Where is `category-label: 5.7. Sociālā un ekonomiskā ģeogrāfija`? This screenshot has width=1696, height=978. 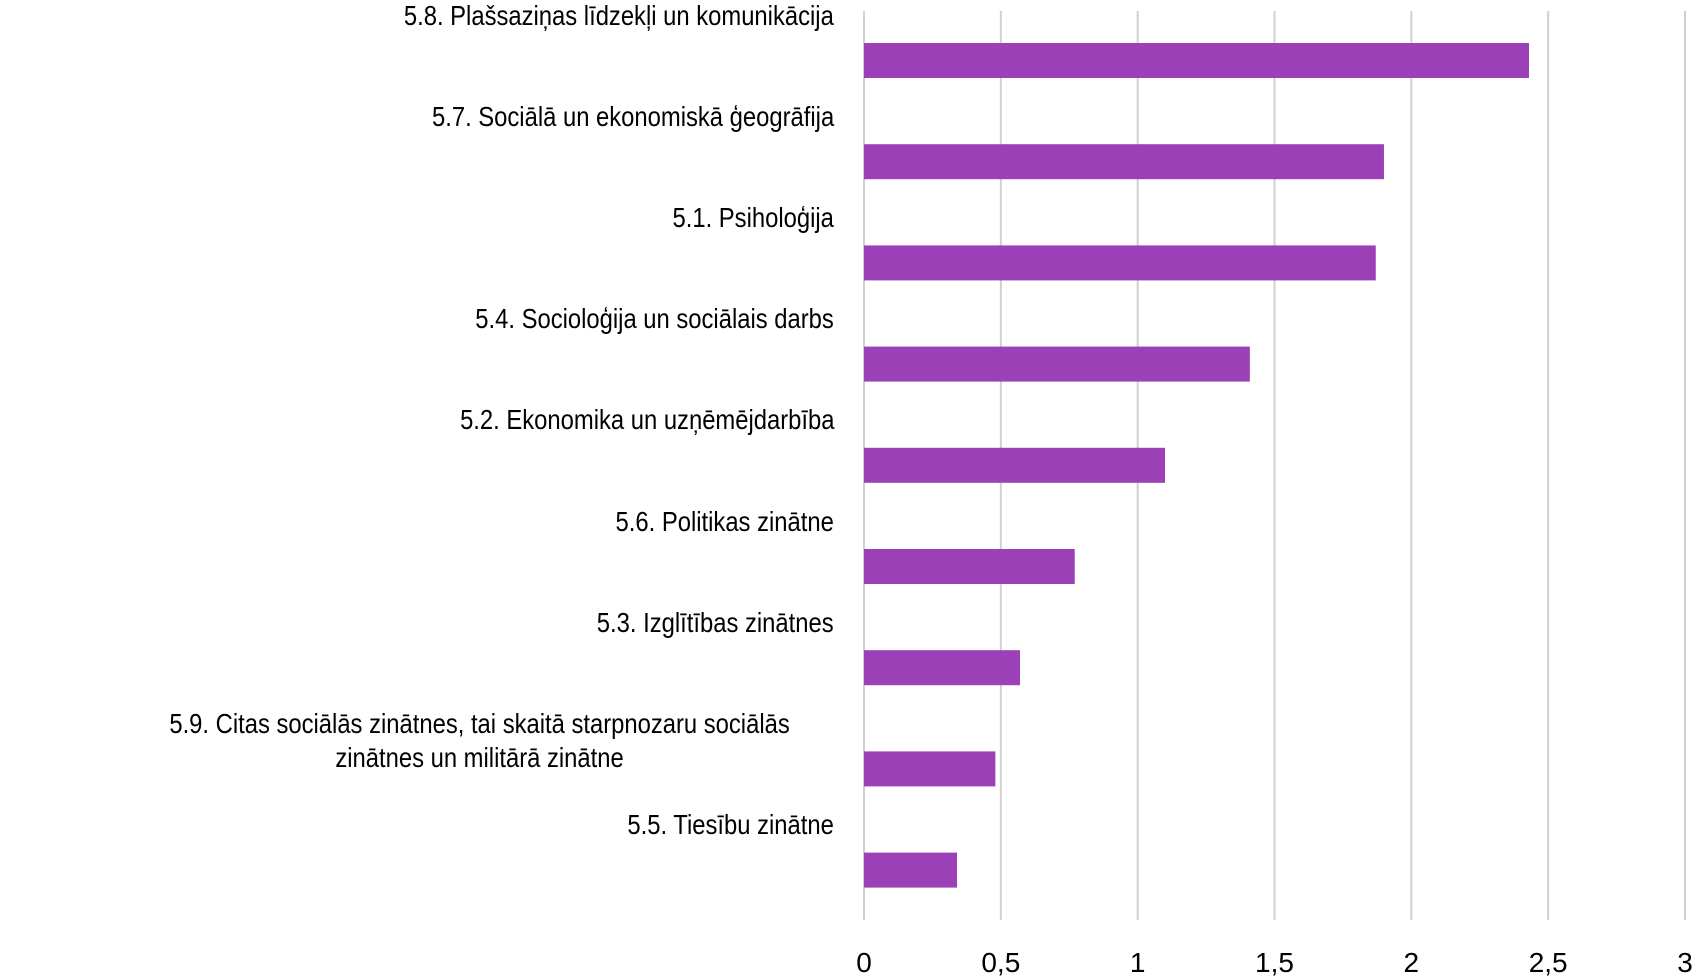 category-label: 5.7. Sociālā un ekonomiskā ģeogrāfija is located at coordinates (632, 116).